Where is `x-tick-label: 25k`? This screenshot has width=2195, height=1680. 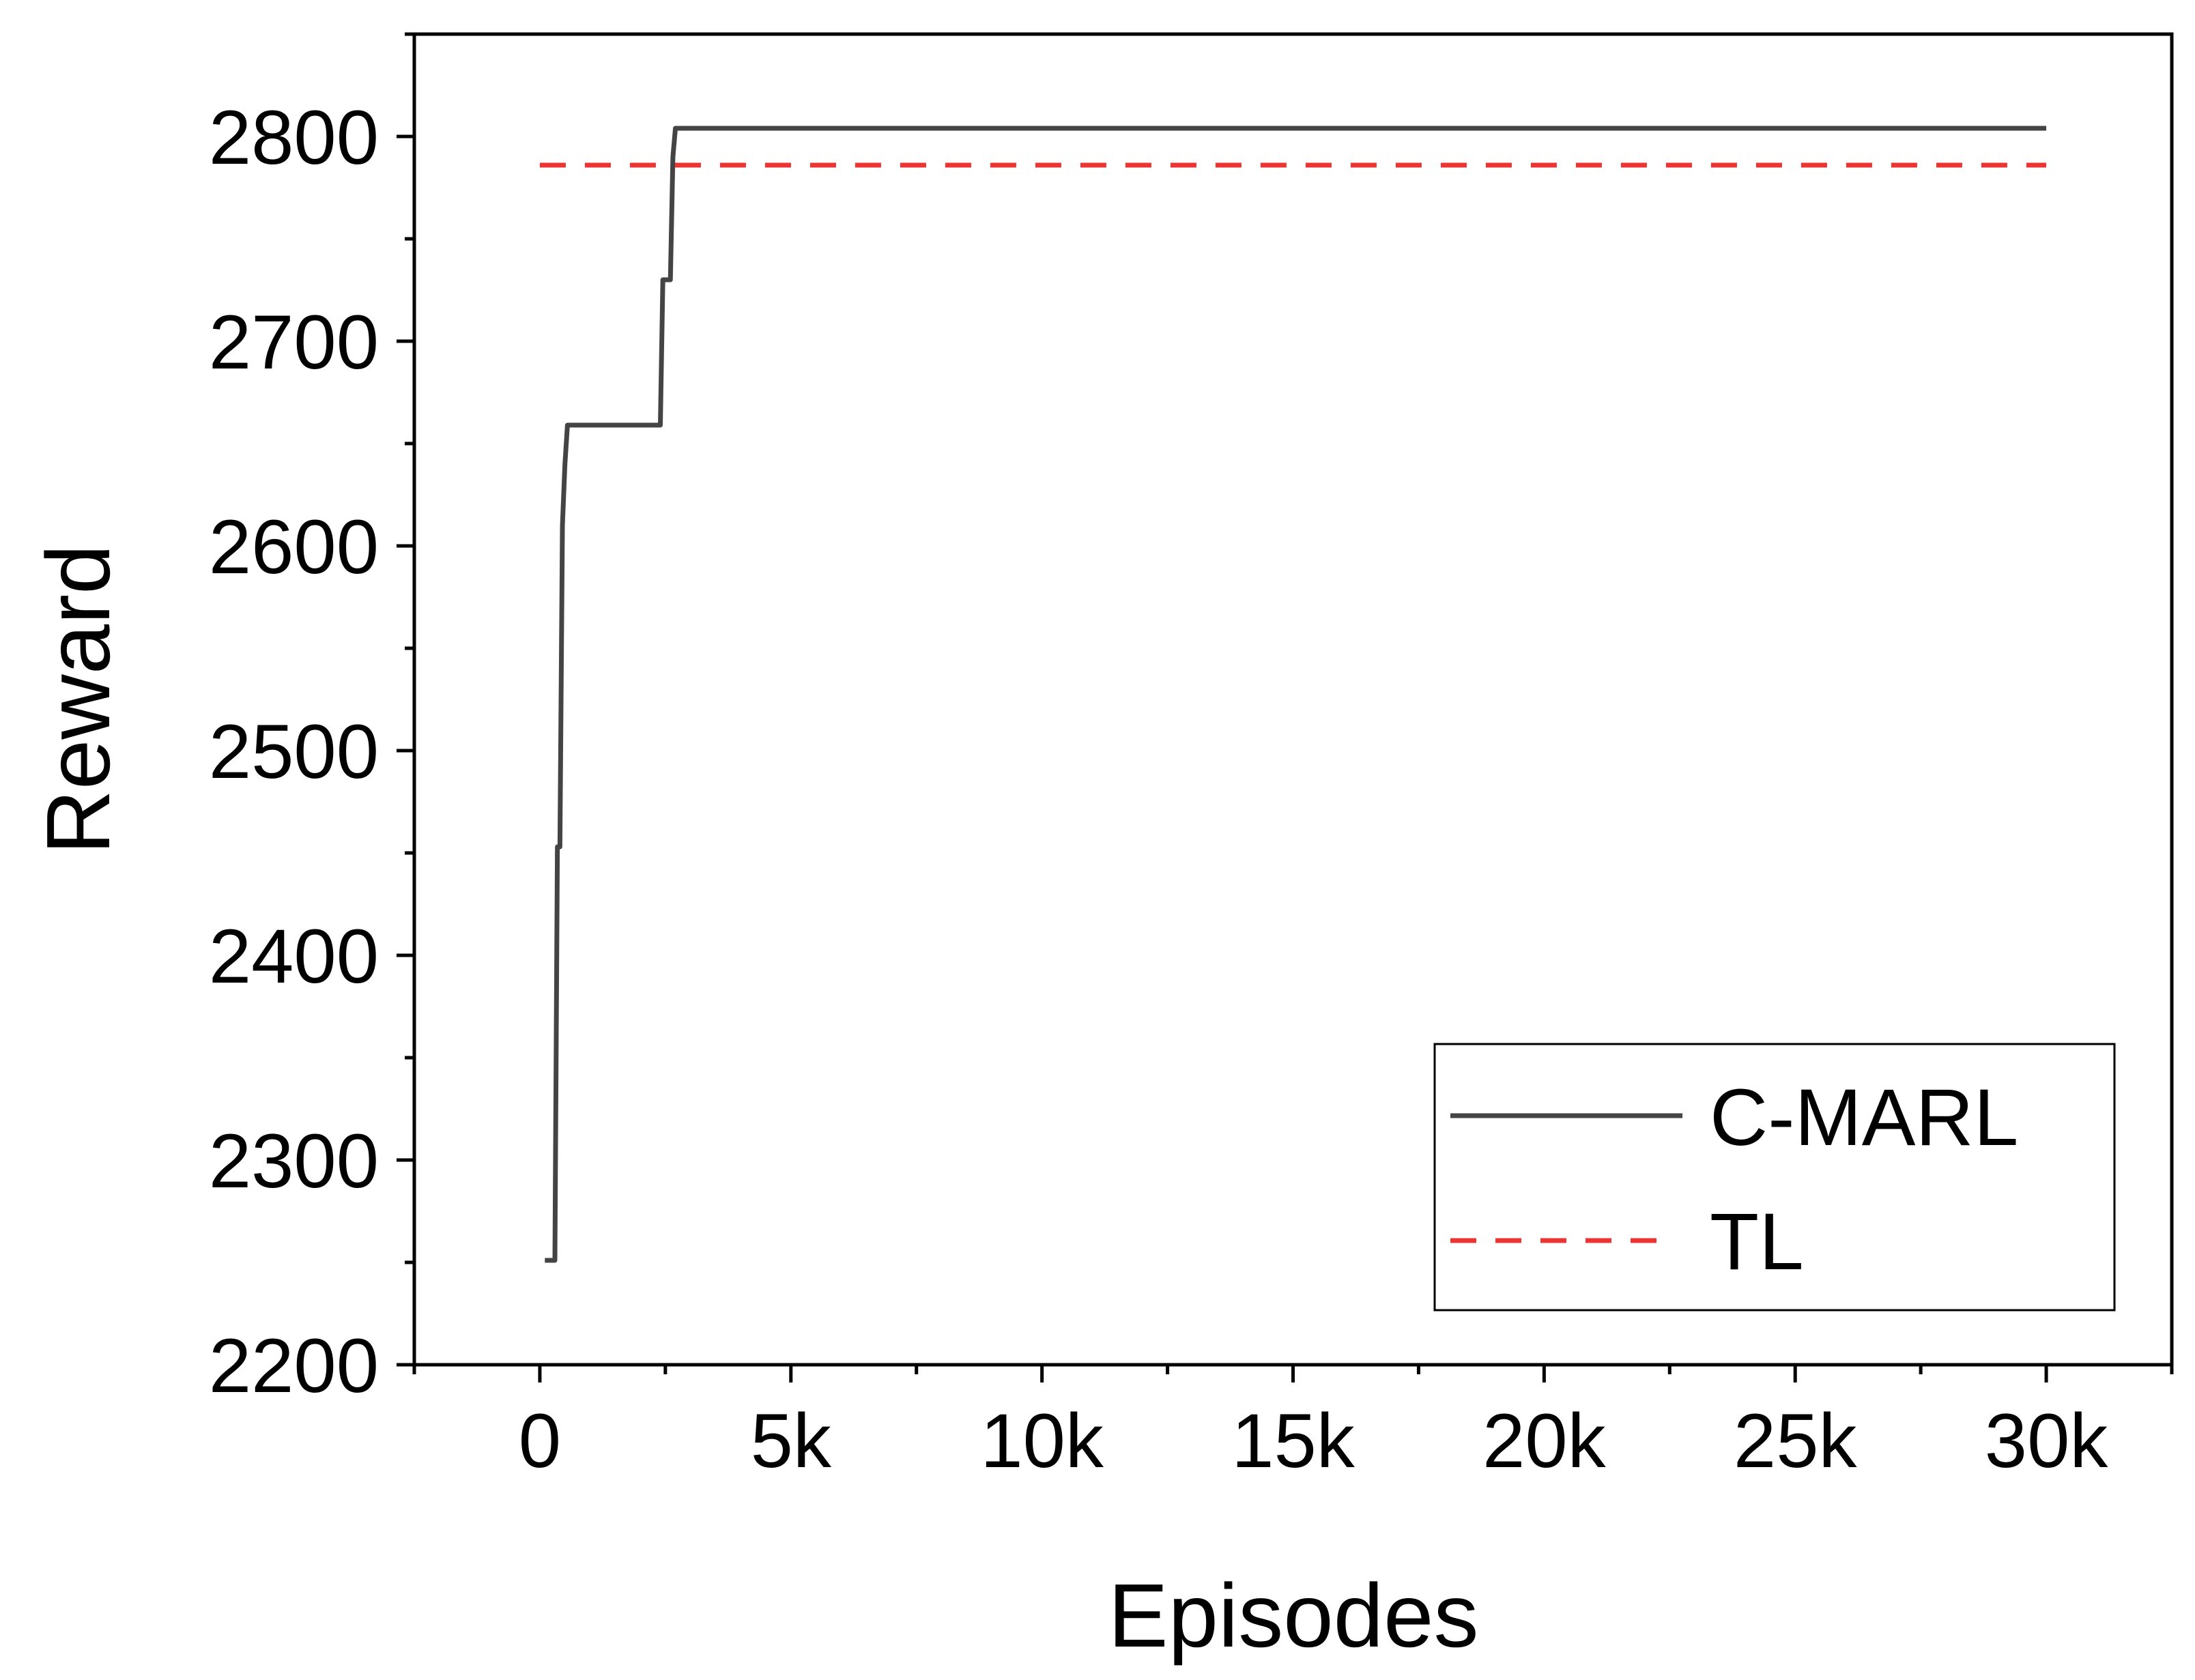 x-tick-label: 25k is located at coordinates (1796, 1440).